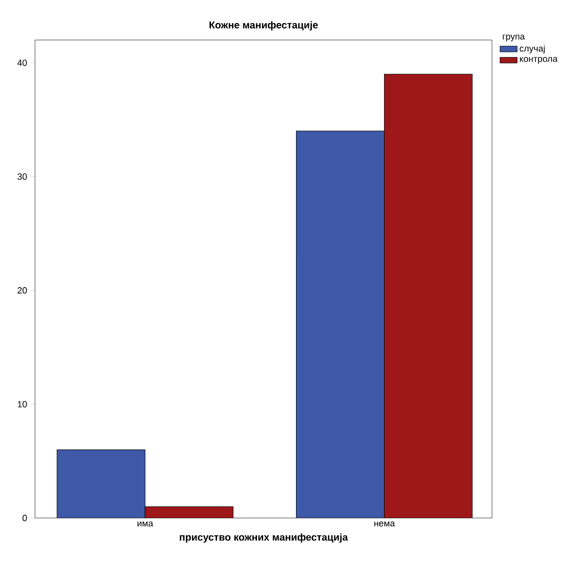  Describe the element at coordinates (532, 49) in the screenshot. I see `legend-label: случај` at that location.